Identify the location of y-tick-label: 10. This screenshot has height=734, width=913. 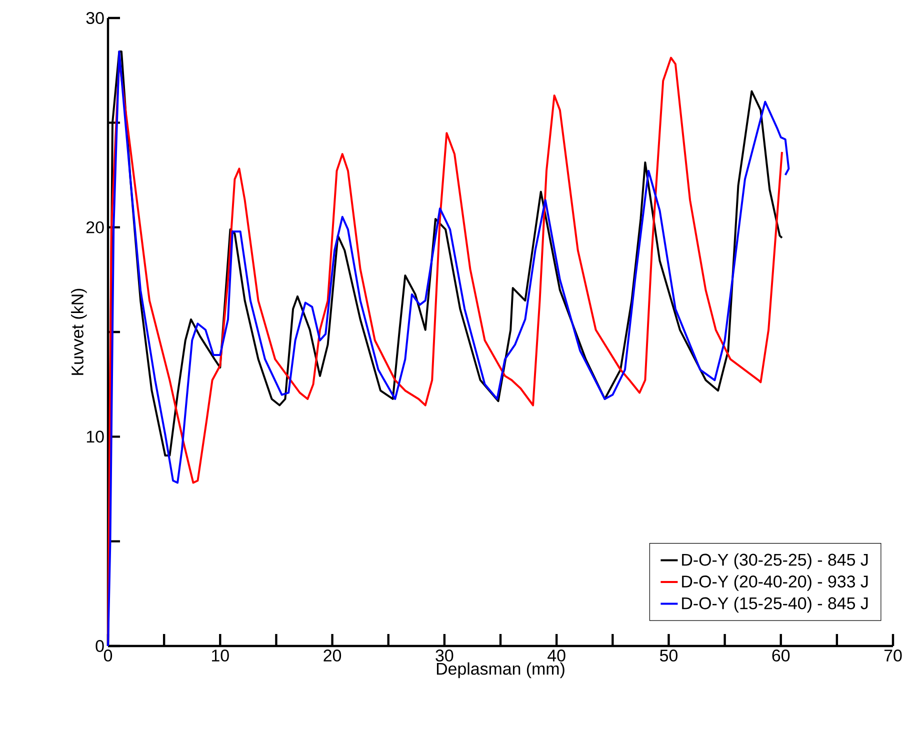
(95, 436).